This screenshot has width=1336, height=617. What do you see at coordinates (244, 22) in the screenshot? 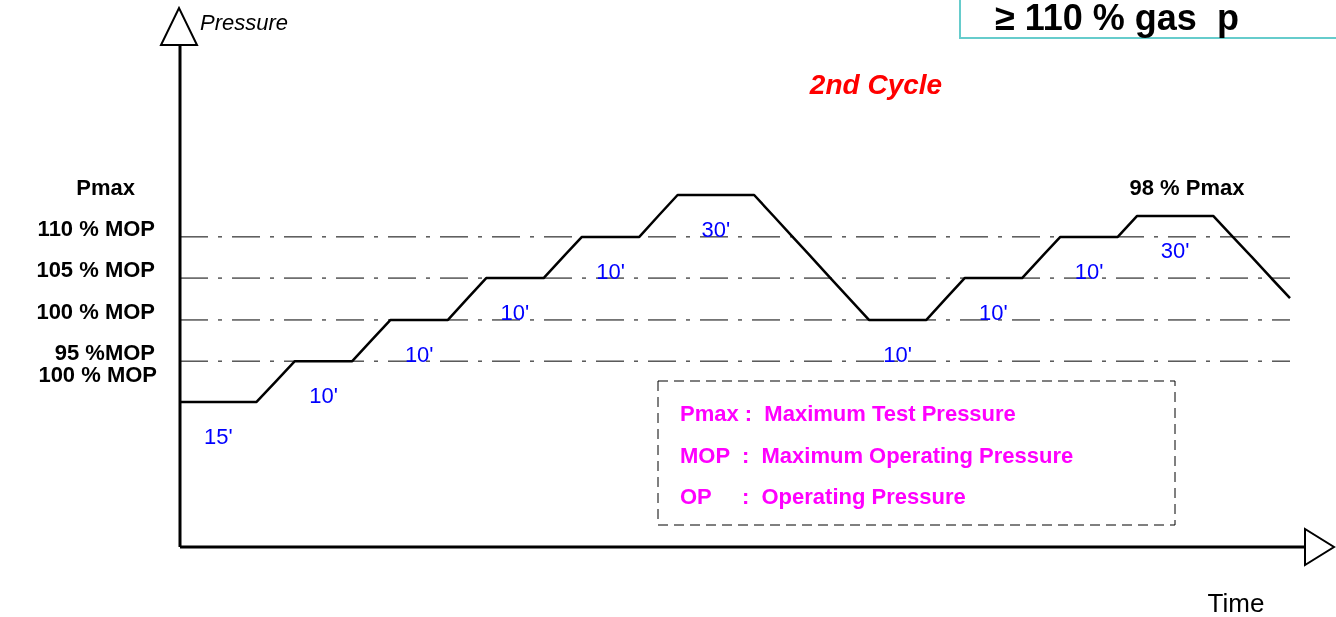
I see `text: Pressure` at bounding box center [244, 22].